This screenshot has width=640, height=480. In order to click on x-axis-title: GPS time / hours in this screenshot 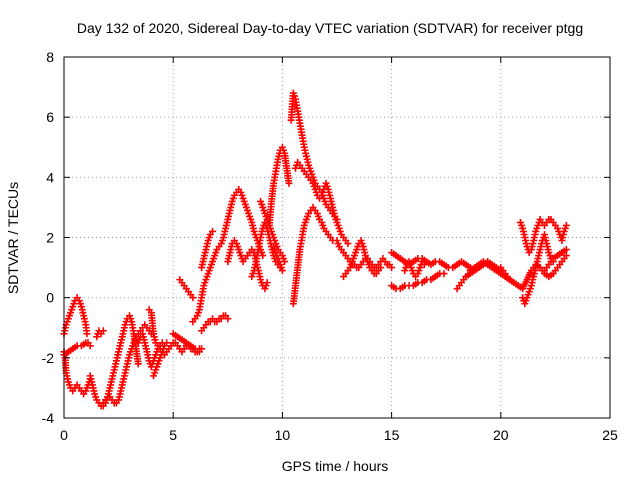, I will do `click(335, 466)`.